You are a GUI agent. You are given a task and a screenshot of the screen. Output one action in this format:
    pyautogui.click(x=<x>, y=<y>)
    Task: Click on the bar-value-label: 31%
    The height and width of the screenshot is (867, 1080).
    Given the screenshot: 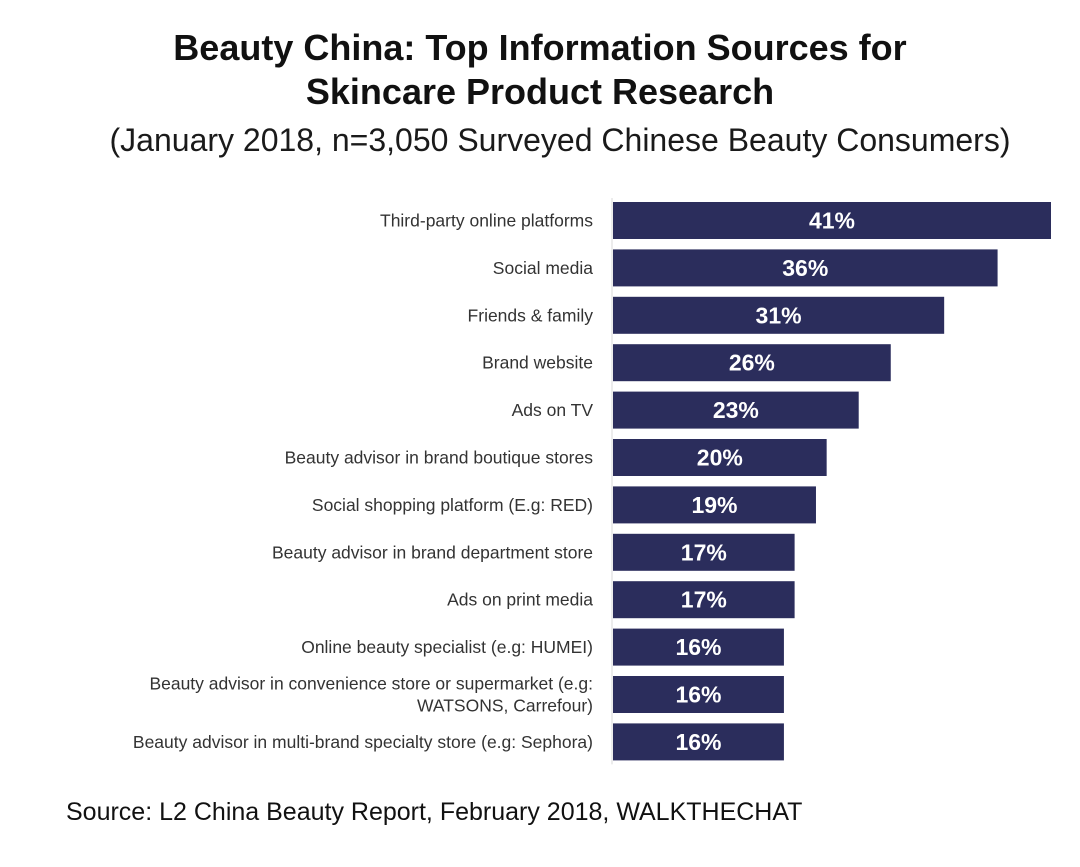 What is the action you would take?
    pyautogui.click(x=779, y=315)
    